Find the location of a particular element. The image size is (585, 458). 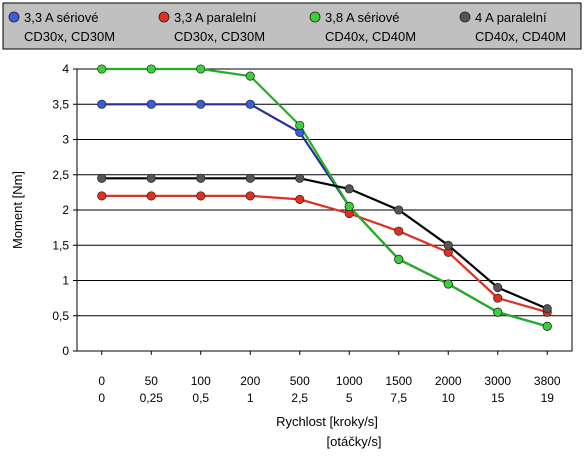

x-tick-label: 200 is located at coordinates (250, 381).